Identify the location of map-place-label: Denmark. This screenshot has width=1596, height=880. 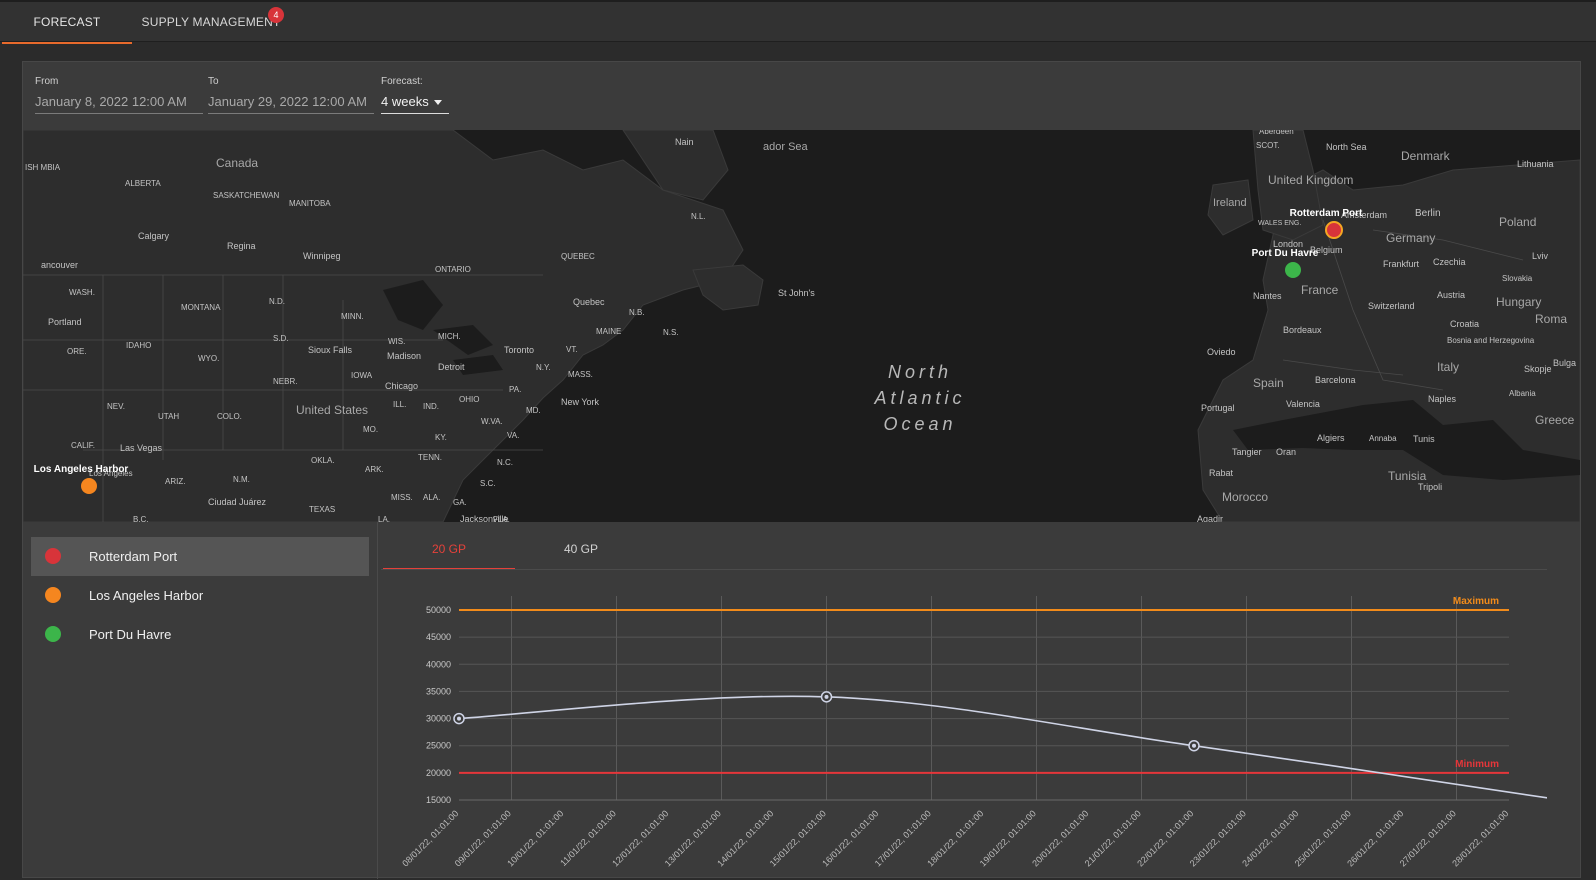
(1426, 156).